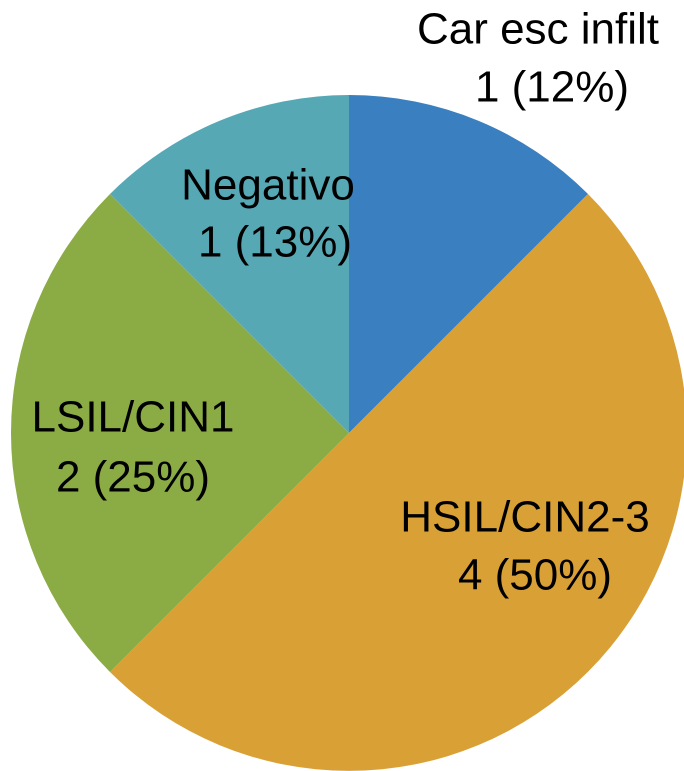 This screenshot has width=684, height=771. What do you see at coordinates (538, 29) in the screenshot?
I see `slice-label: Car esc infilt` at bounding box center [538, 29].